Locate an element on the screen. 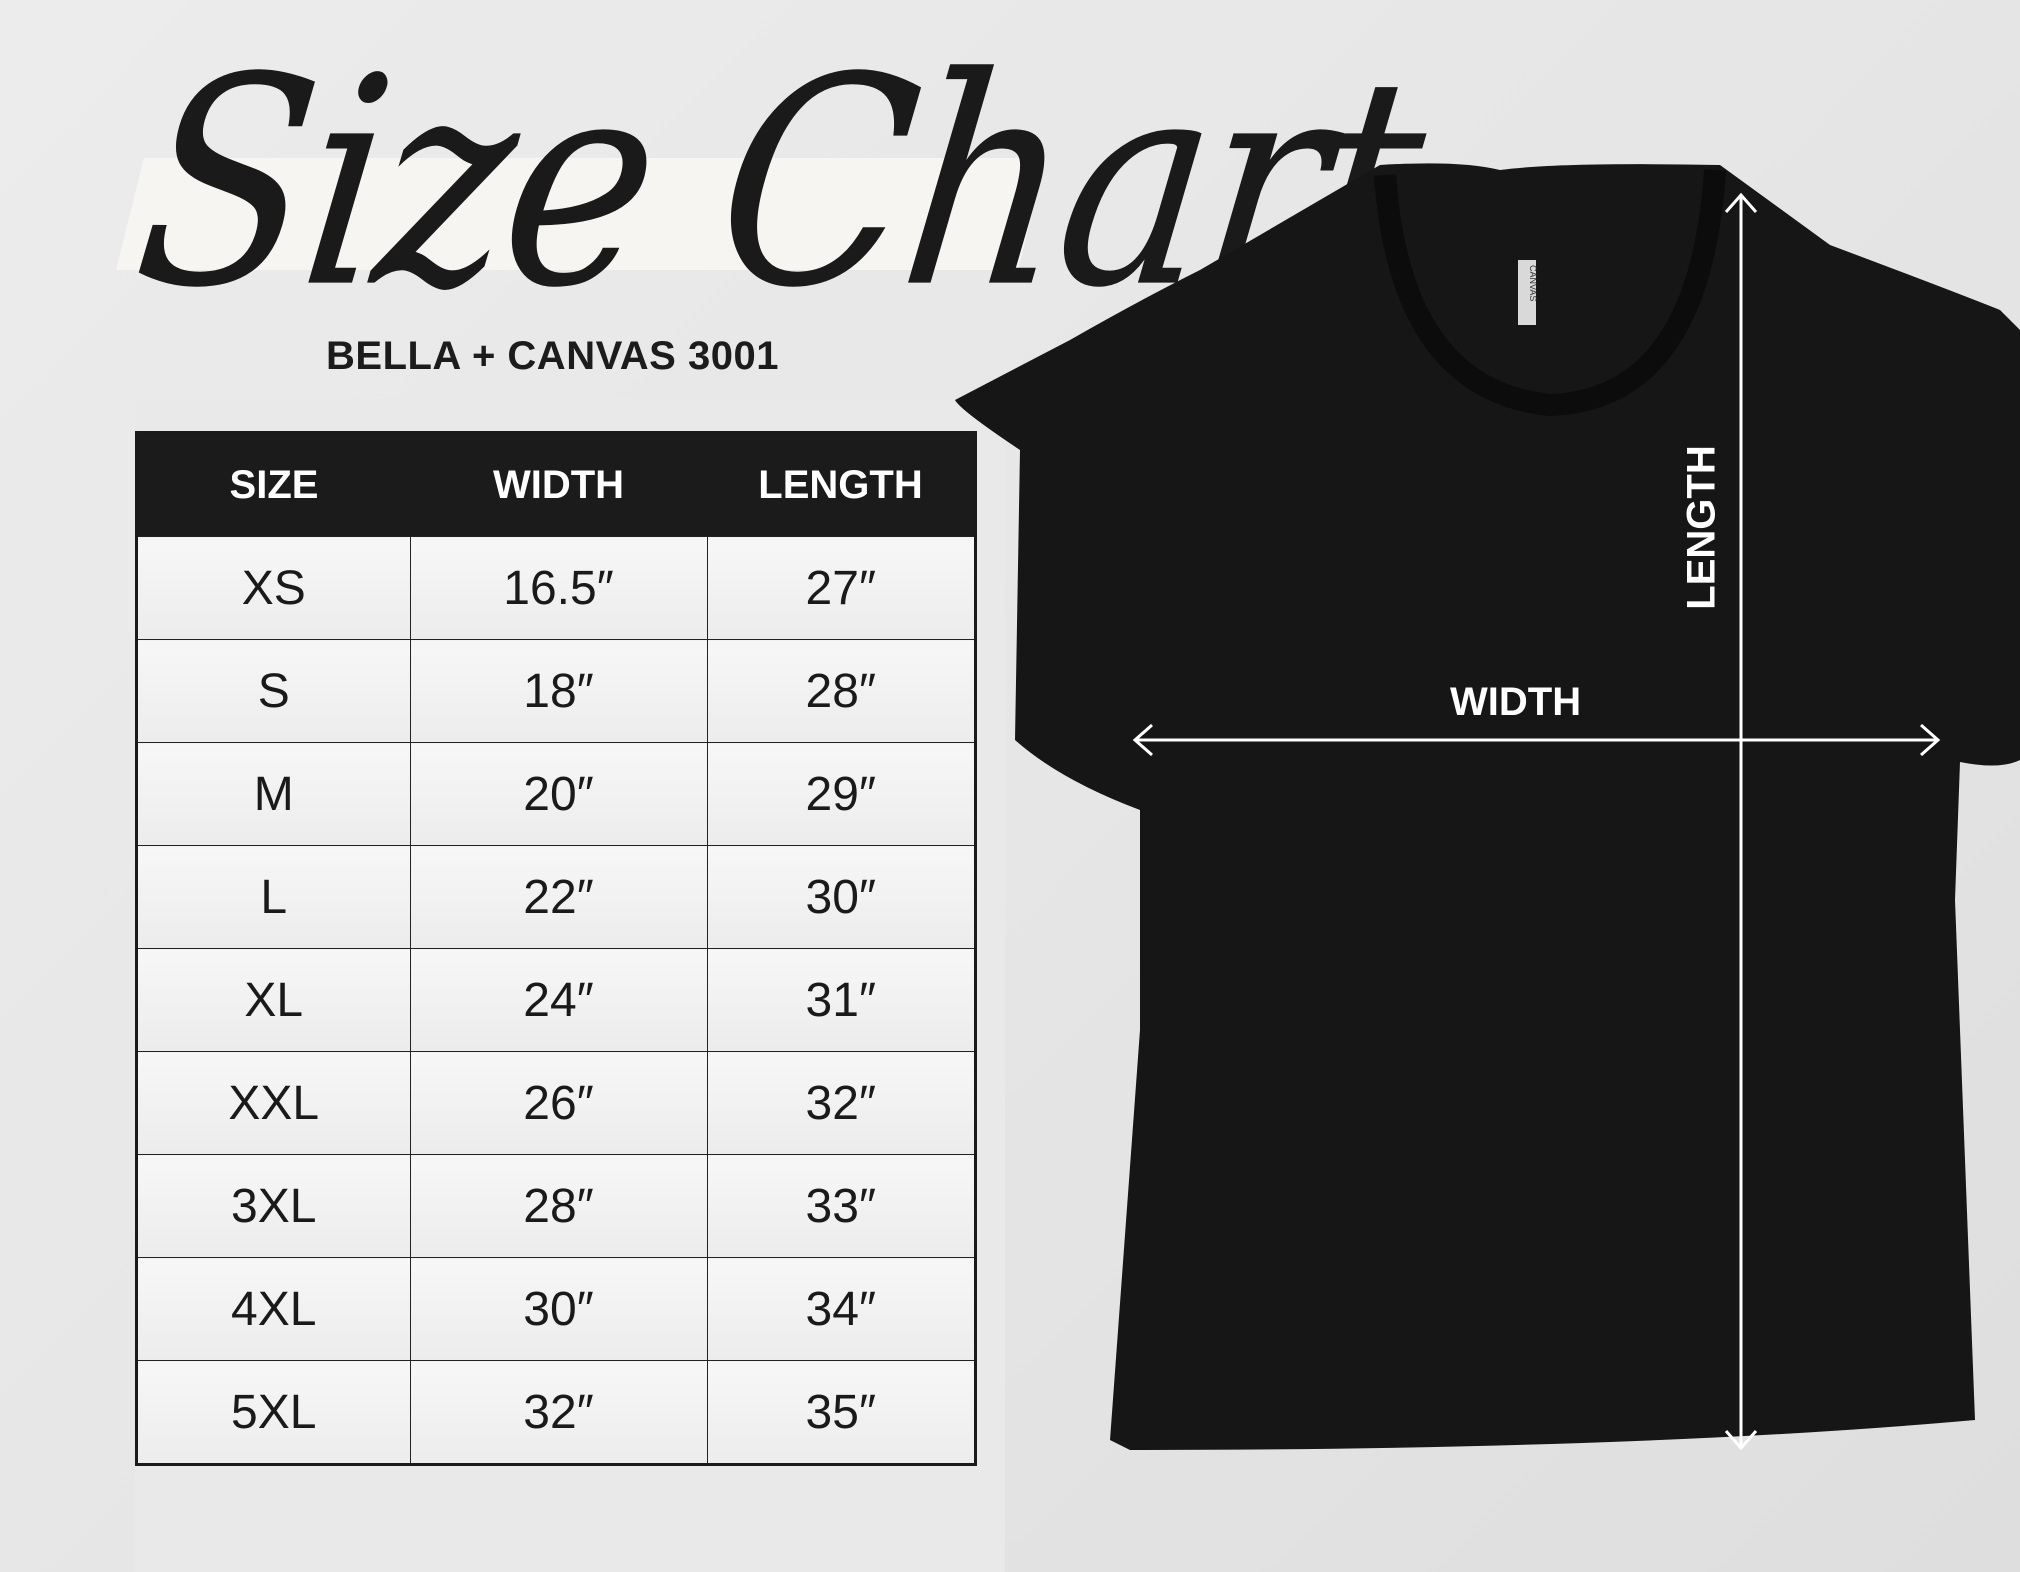  table-row: XL 24″ 31″ is located at coordinates (556, 1000).